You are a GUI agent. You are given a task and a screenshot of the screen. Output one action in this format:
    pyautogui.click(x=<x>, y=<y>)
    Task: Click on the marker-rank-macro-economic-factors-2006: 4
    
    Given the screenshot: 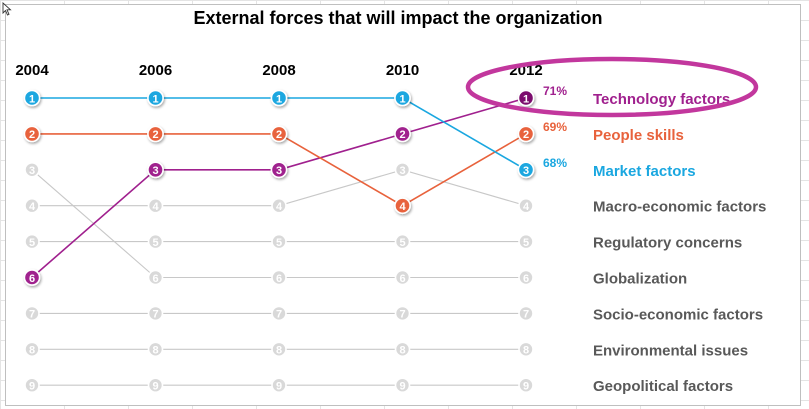 What is the action you would take?
    pyautogui.click(x=155, y=207)
    